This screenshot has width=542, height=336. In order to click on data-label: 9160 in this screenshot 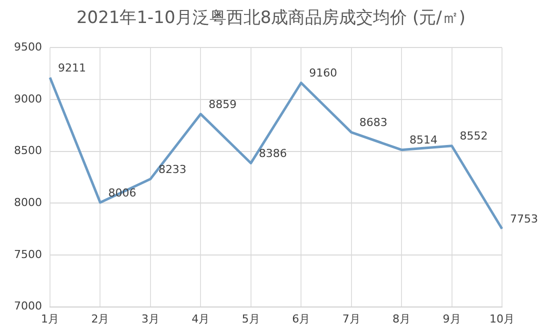, I will do `click(323, 73)`.